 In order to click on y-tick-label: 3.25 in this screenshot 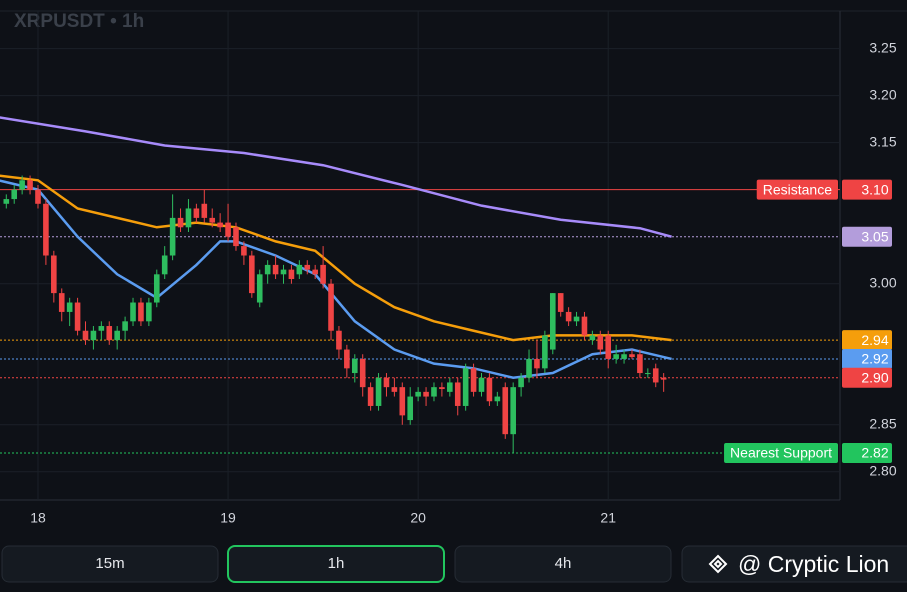, I will do `click(882, 47)`.